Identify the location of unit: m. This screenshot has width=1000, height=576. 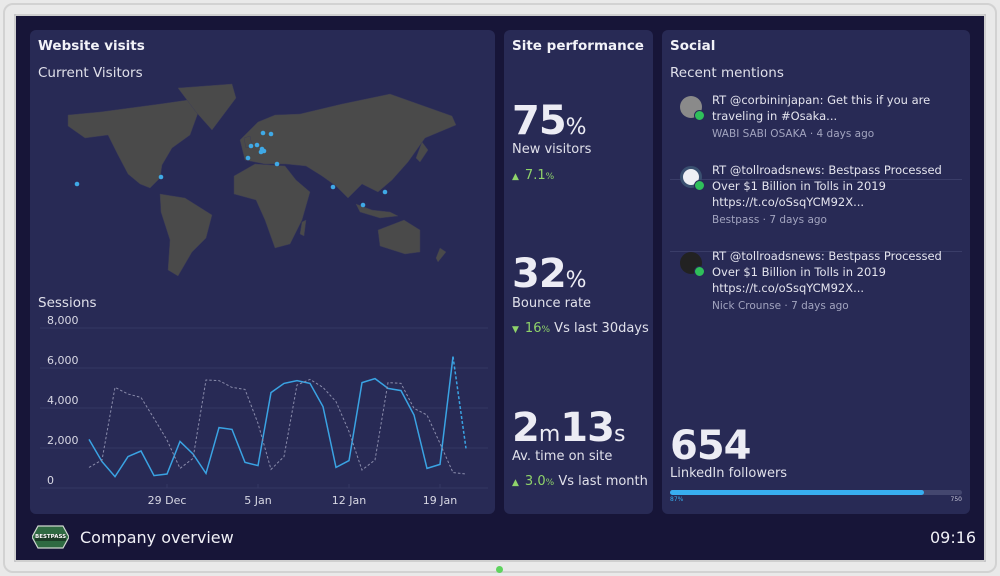
(549, 434).